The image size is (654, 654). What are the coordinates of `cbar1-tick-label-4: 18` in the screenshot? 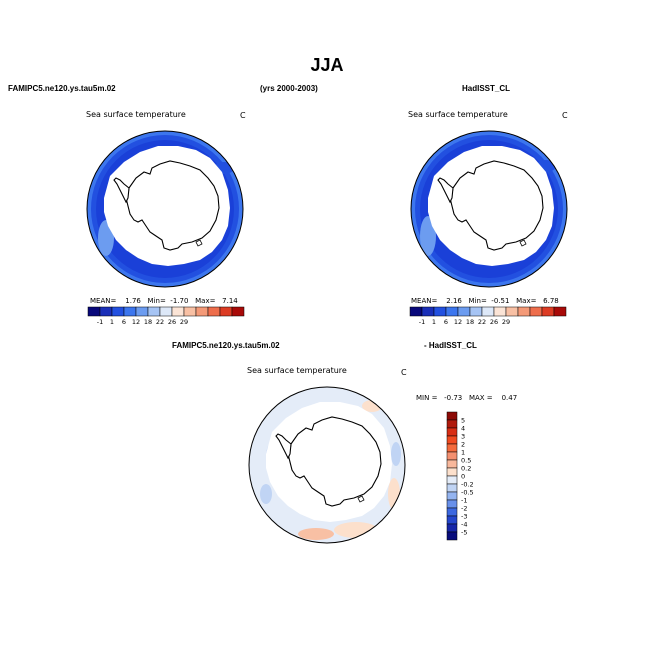 It's located at (148, 322).